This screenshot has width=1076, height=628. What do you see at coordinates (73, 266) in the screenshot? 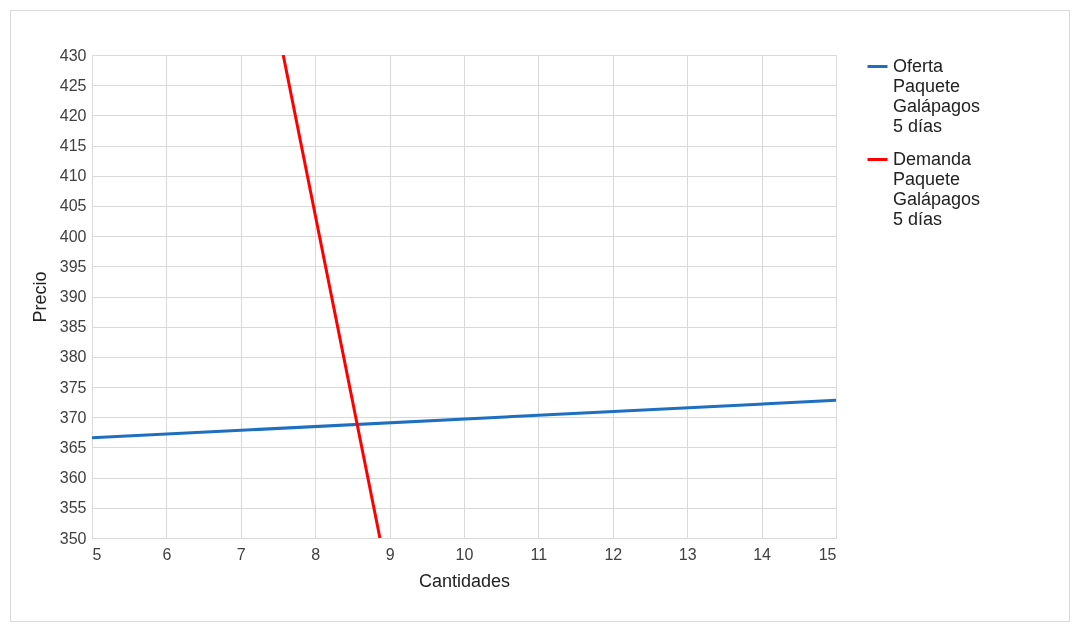
I see `y-tick-label: 395` at bounding box center [73, 266].